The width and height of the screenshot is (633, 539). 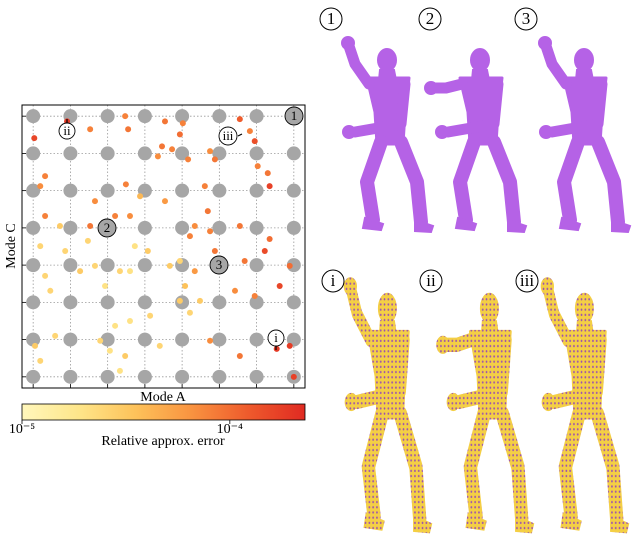 I want to click on annotation-label: 3, so click(x=219, y=264).